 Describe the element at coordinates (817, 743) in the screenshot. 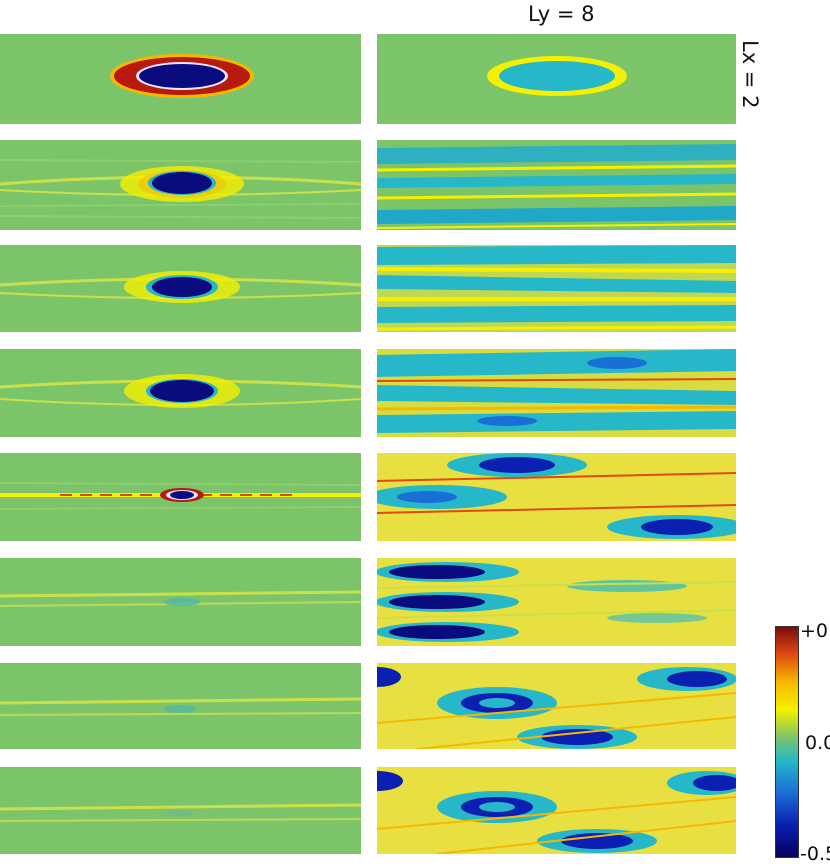

I see `colorbar-mid-label: 0.0` at that location.